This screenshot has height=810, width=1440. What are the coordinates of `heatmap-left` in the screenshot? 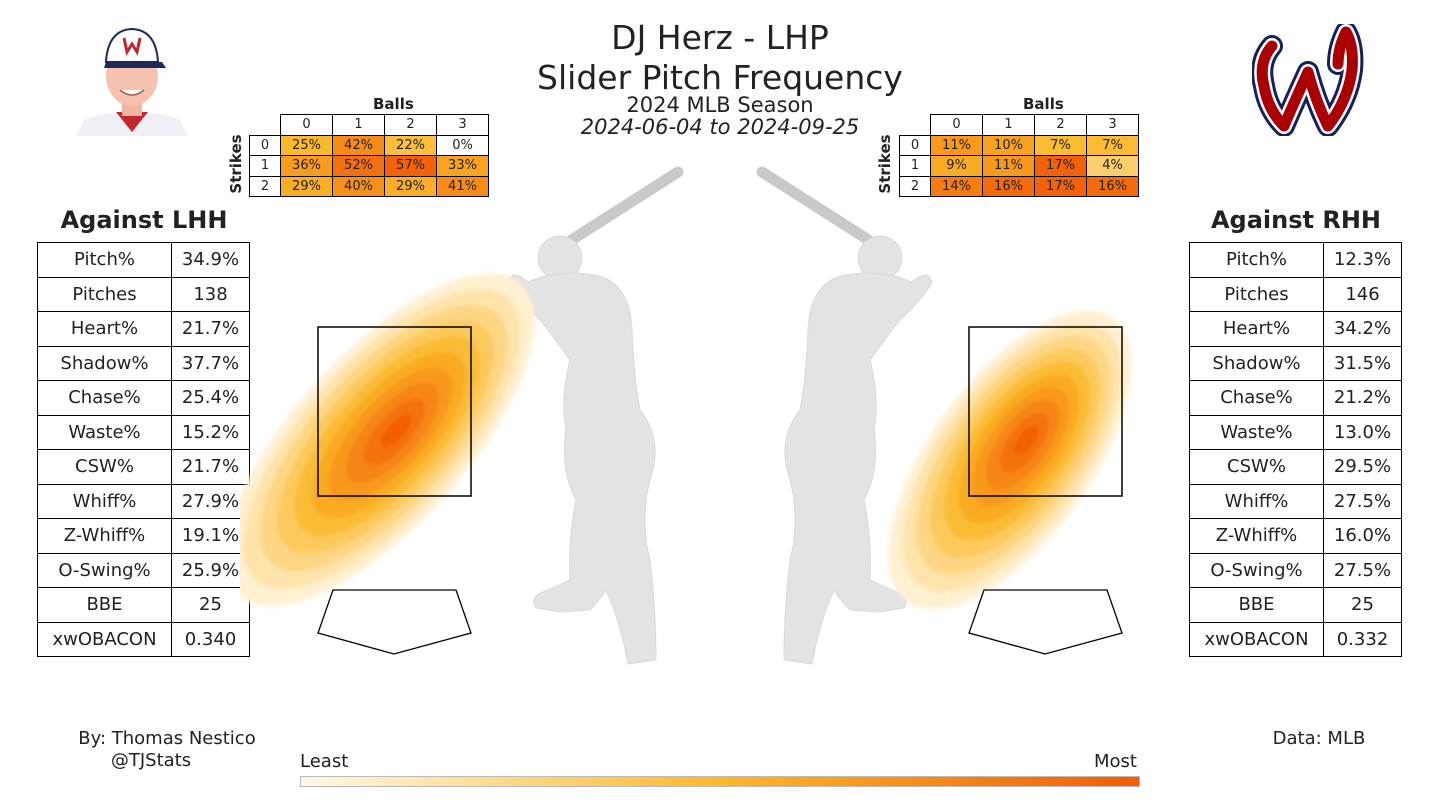 It's located at (387, 440).